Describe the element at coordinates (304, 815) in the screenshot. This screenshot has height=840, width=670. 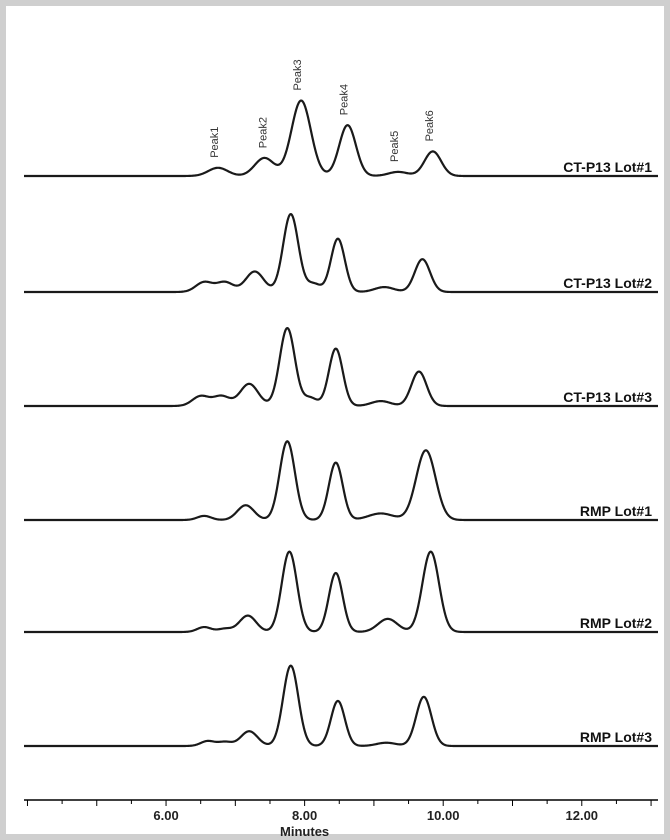
I see `x-tick-label-2: 8.00` at that location.